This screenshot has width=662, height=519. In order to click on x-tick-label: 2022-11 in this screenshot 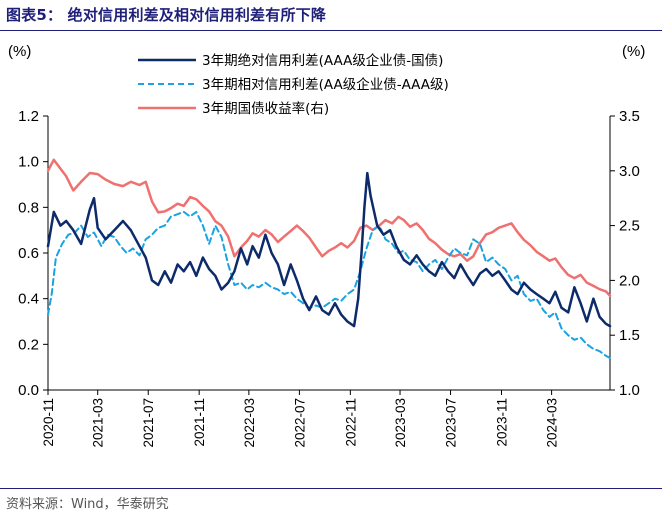, I will do `click(350, 422)`.